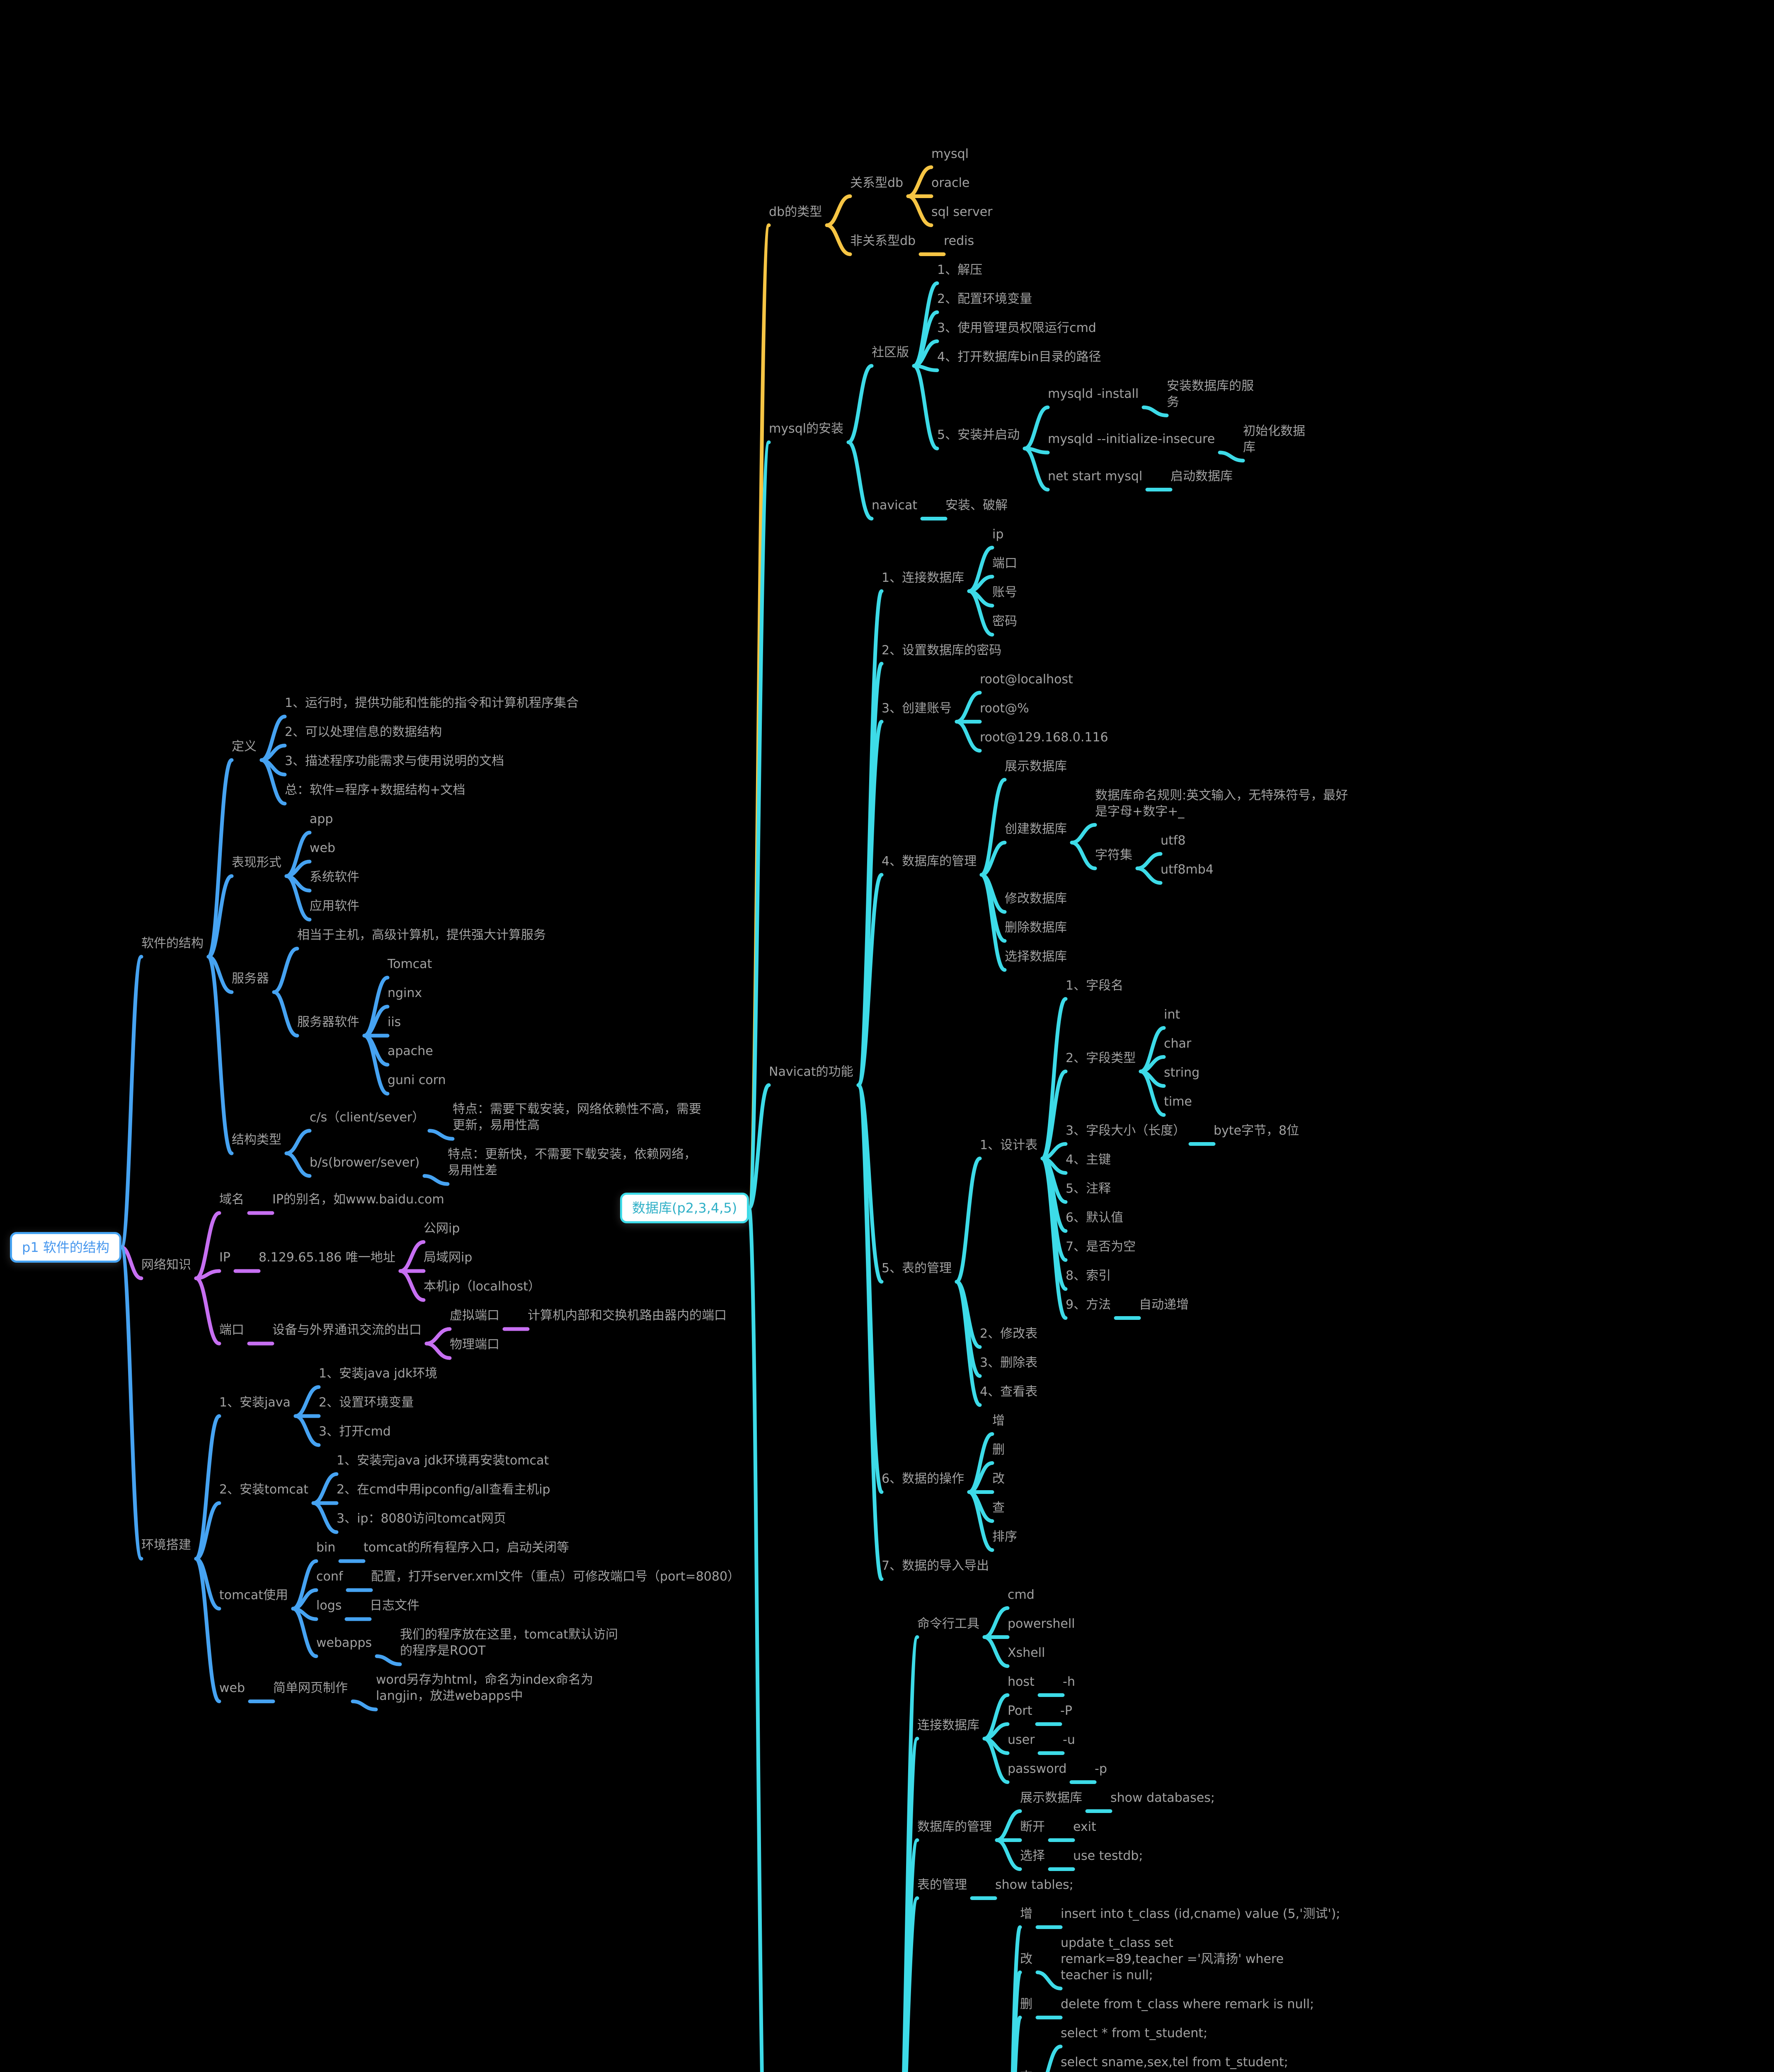 The image size is (1774, 2072). What do you see at coordinates (466, 1547) in the screenshot?
I see `mindmap-node: tomcat的所有程序入口，启动关闭等` at bounding box center [466, 1547].